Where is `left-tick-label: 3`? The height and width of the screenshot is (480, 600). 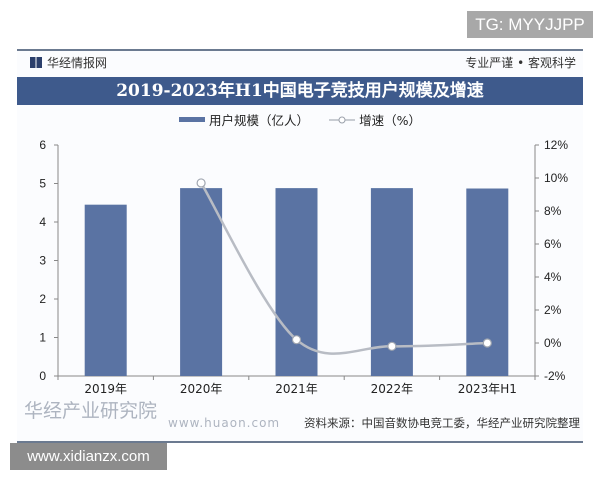 left-tick-label: 3 is located at coordinates (42, 261).